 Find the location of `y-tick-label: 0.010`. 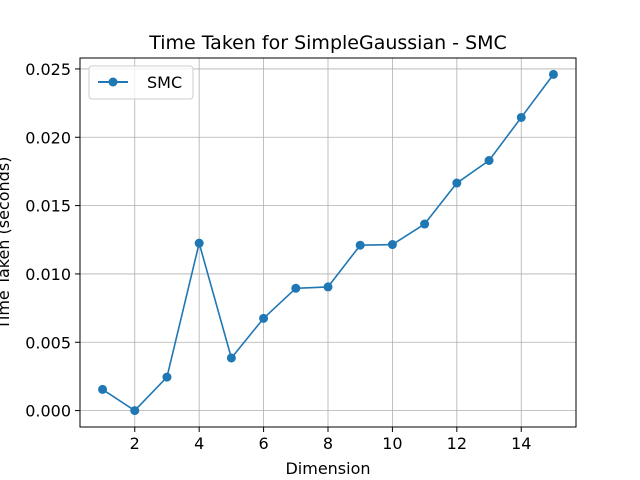

y-tick-label: 0.010 is located at coordinates (48, 274).